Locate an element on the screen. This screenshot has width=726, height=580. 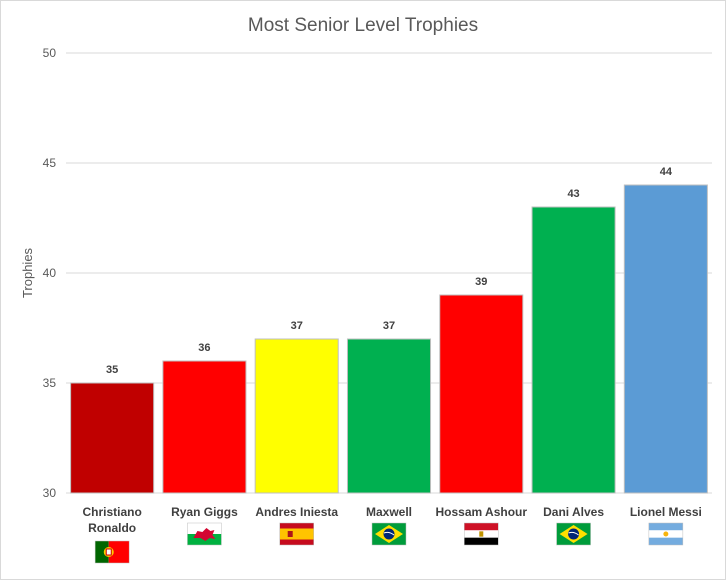
y-axis-ticks: 30 35 40 45 50 is located at coordinates (50, 273).